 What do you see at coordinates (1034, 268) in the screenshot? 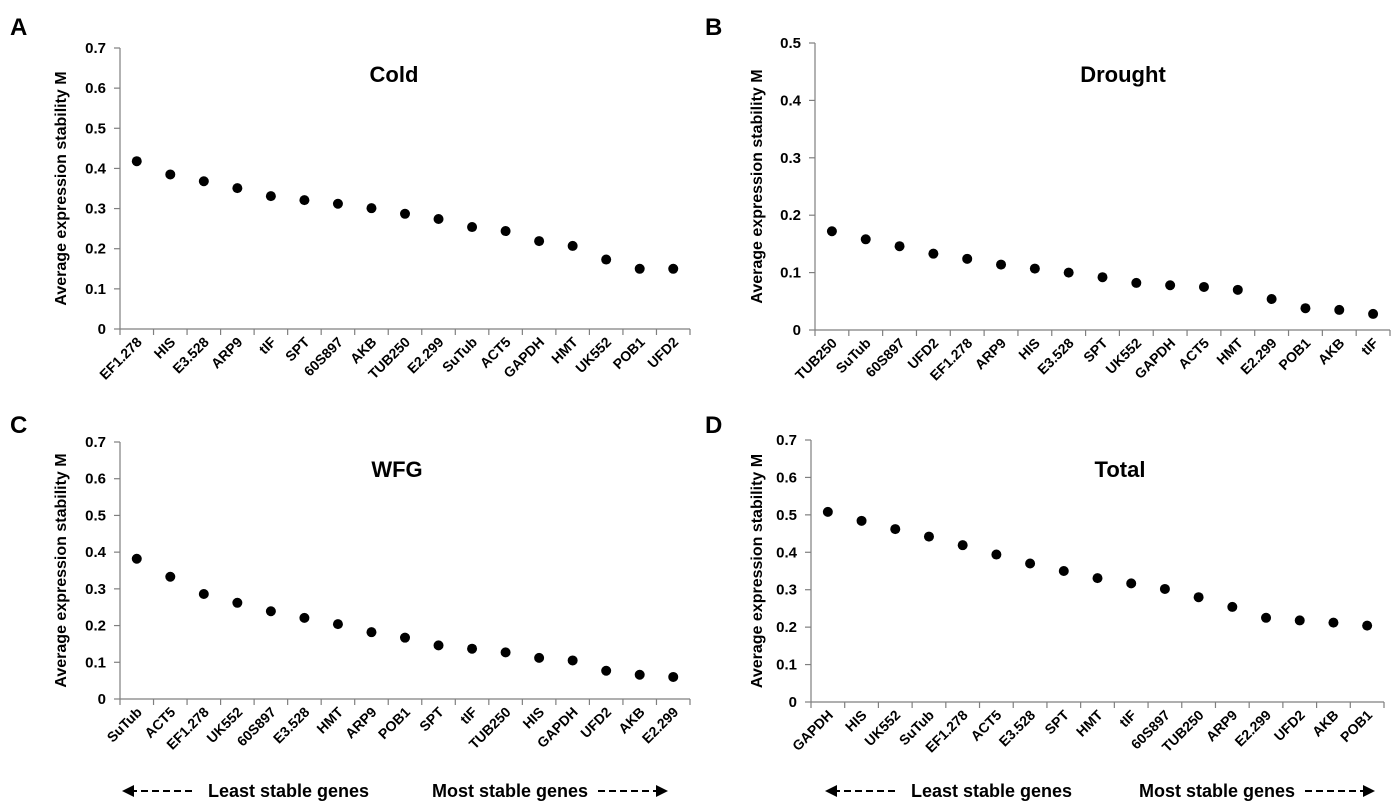
I see `data-point-his` at bounding box center [1034, 268].